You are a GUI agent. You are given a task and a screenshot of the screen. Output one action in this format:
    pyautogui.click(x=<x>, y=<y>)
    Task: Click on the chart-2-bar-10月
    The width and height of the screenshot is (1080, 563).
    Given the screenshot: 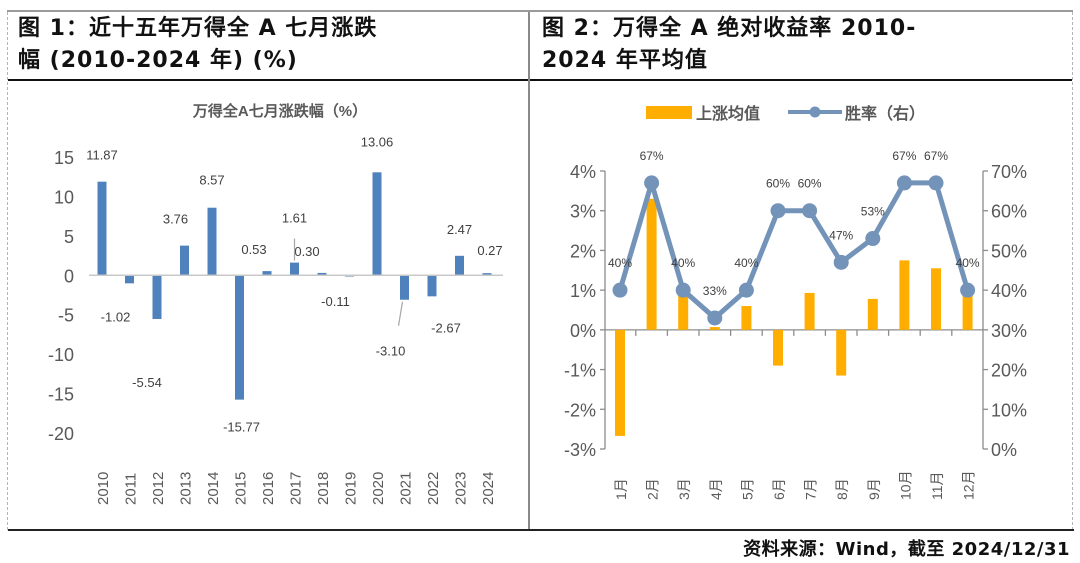 What is the action you would take?
    pyautogui.click(x=904, y=295)
    